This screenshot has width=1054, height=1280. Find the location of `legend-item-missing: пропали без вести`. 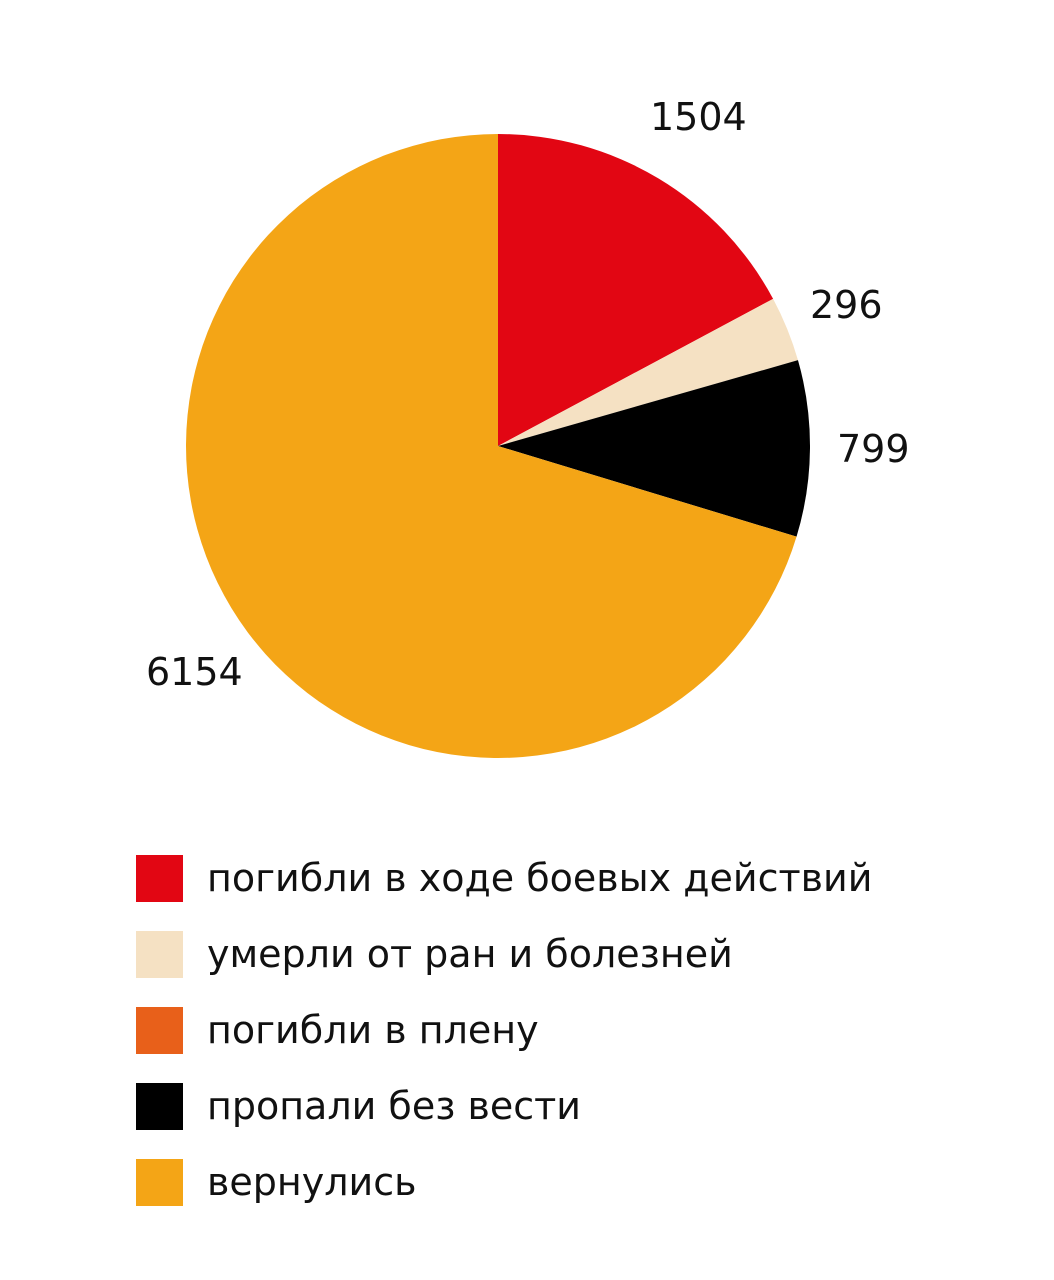

legend-item-missing: пропали без вести is located at coordinates (504, 1106).